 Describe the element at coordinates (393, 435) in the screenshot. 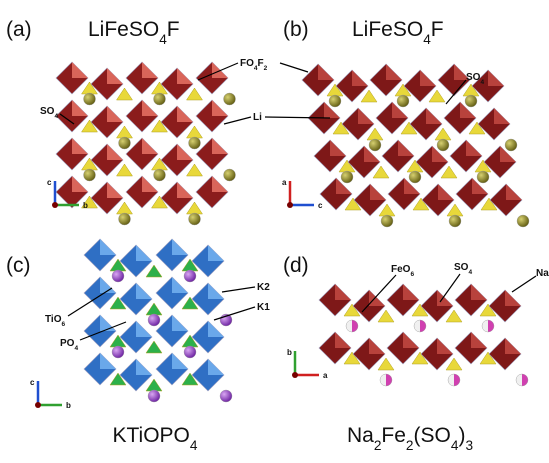

I see `text-part: Fe` at that location.